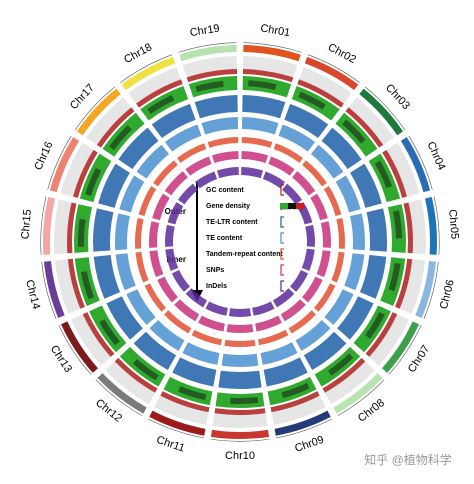 This screenshot has height=484, width=474. Describe the element at coordinates (245, 254) in the screenshot. I see `legend-track-label: Tandem-repeat content` at that location.